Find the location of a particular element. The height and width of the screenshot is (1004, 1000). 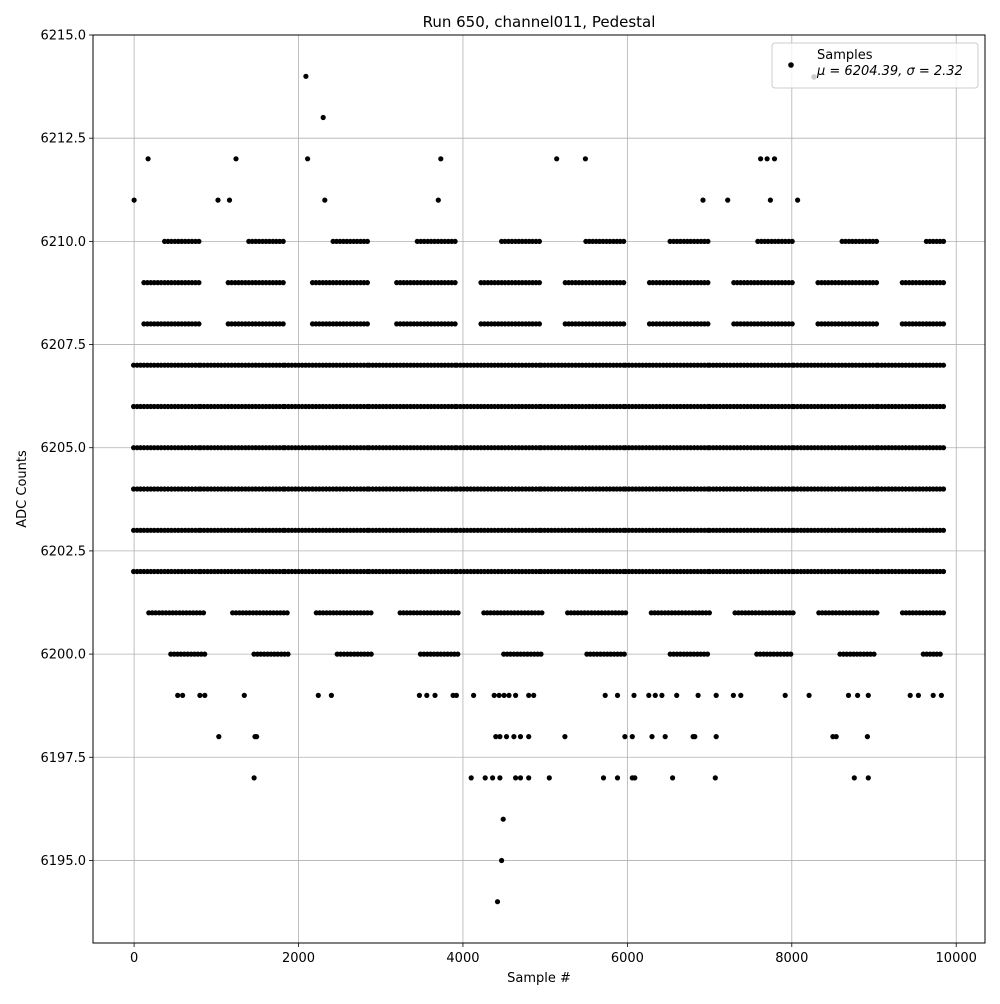

legend-label: Samples is located at coordinates (845, 55).